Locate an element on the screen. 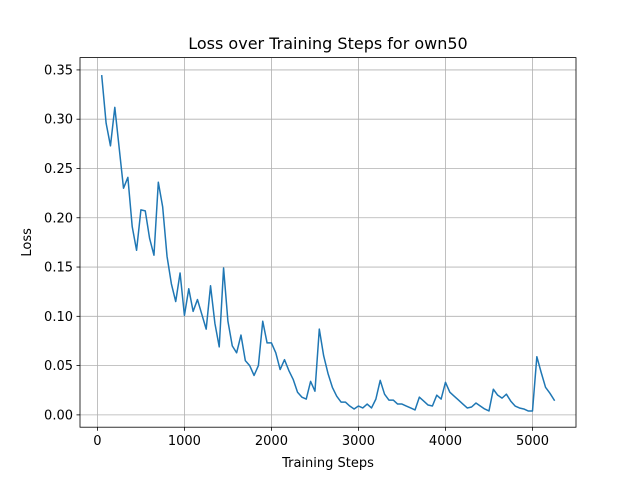 The width and height of the screenshot is (640, 480). y-tick-label: 0.20 is located at coordinates (58, 218).